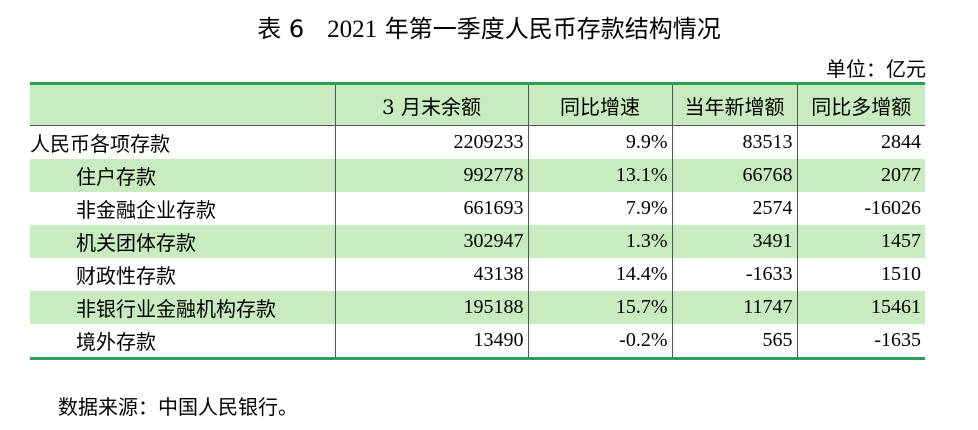  Describe the element at coordinates (126, 276) in the screenshot. I see `row-label: 财政性存款` at that location.